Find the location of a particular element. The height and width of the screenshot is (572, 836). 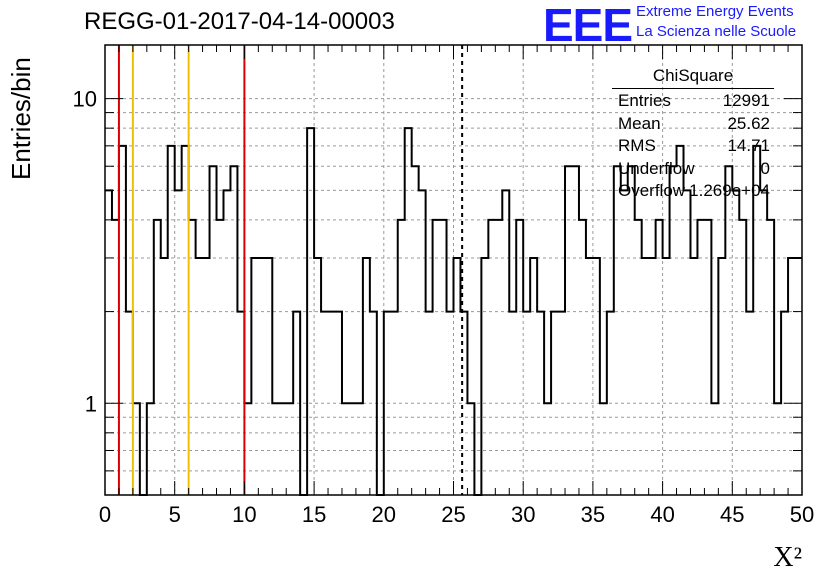

x-tick-label: 45 is located at coordinates (732, 514).